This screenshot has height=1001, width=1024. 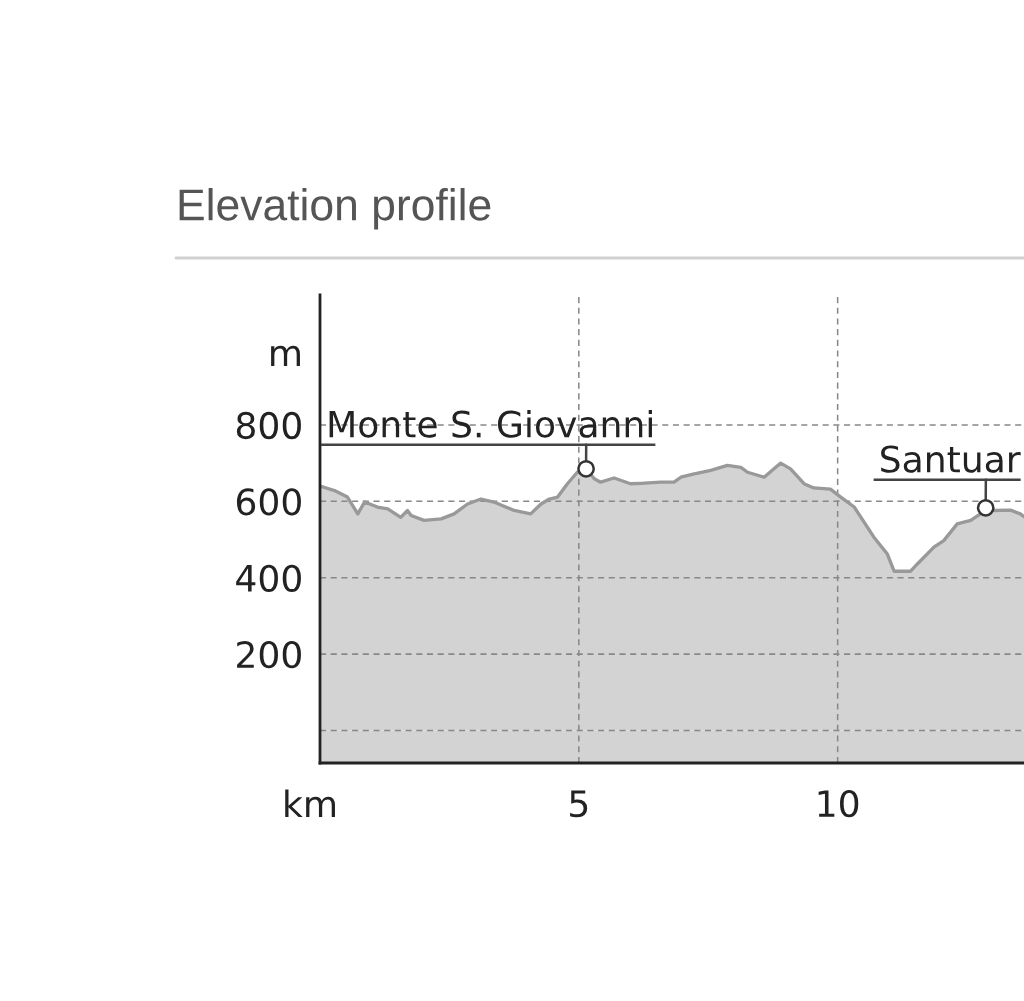 What do you see at coordinates (269, 655) in the screenshot?
I see `y-tick-label: 200` at bounding box center [269, 655].